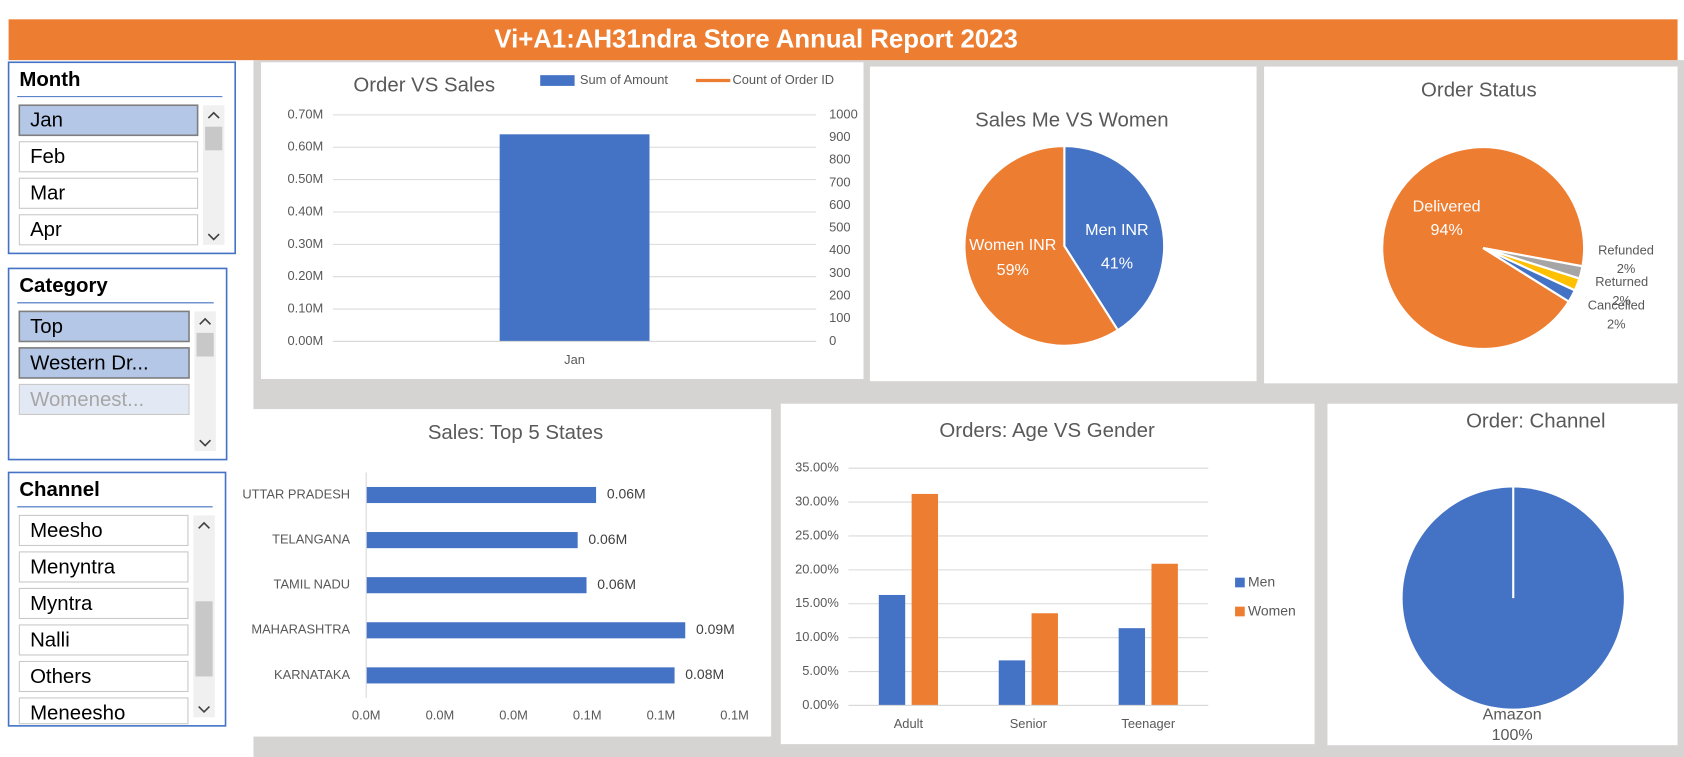  What do you see at coordinates (783, 79) in the screenshot?
I see `legend-label: Count of Order ID` at bounding box center [783, 79].